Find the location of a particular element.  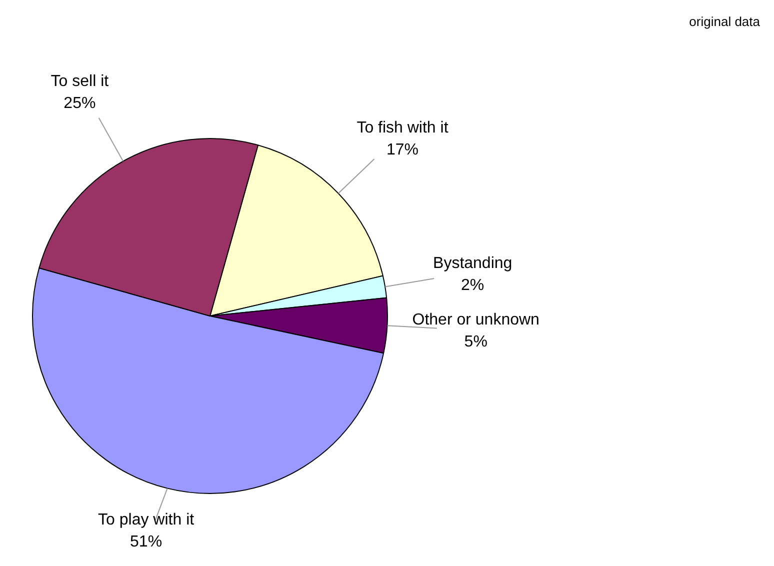

data-label: 25% is located at coordinates (80, 103).